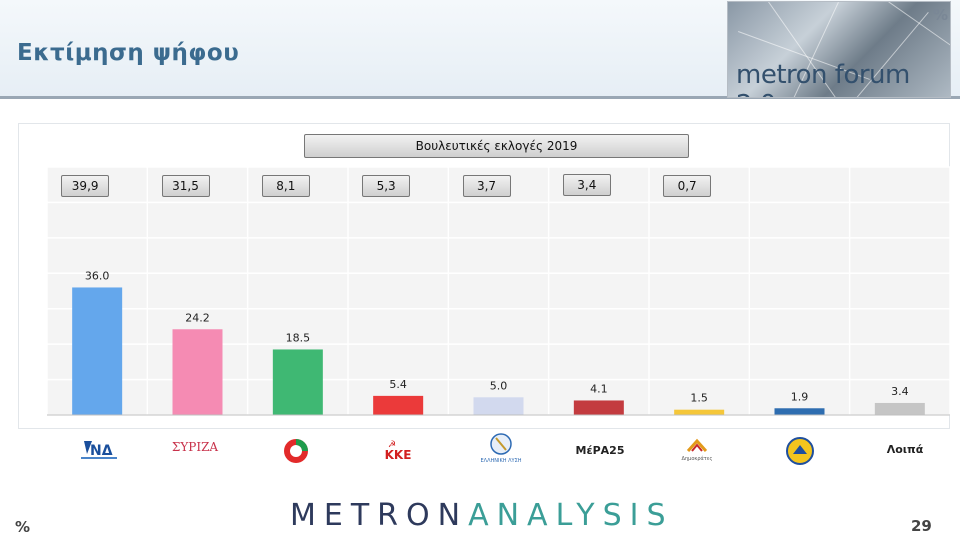  I want to click on previous-election-value: 3,7, so click(486, 186).